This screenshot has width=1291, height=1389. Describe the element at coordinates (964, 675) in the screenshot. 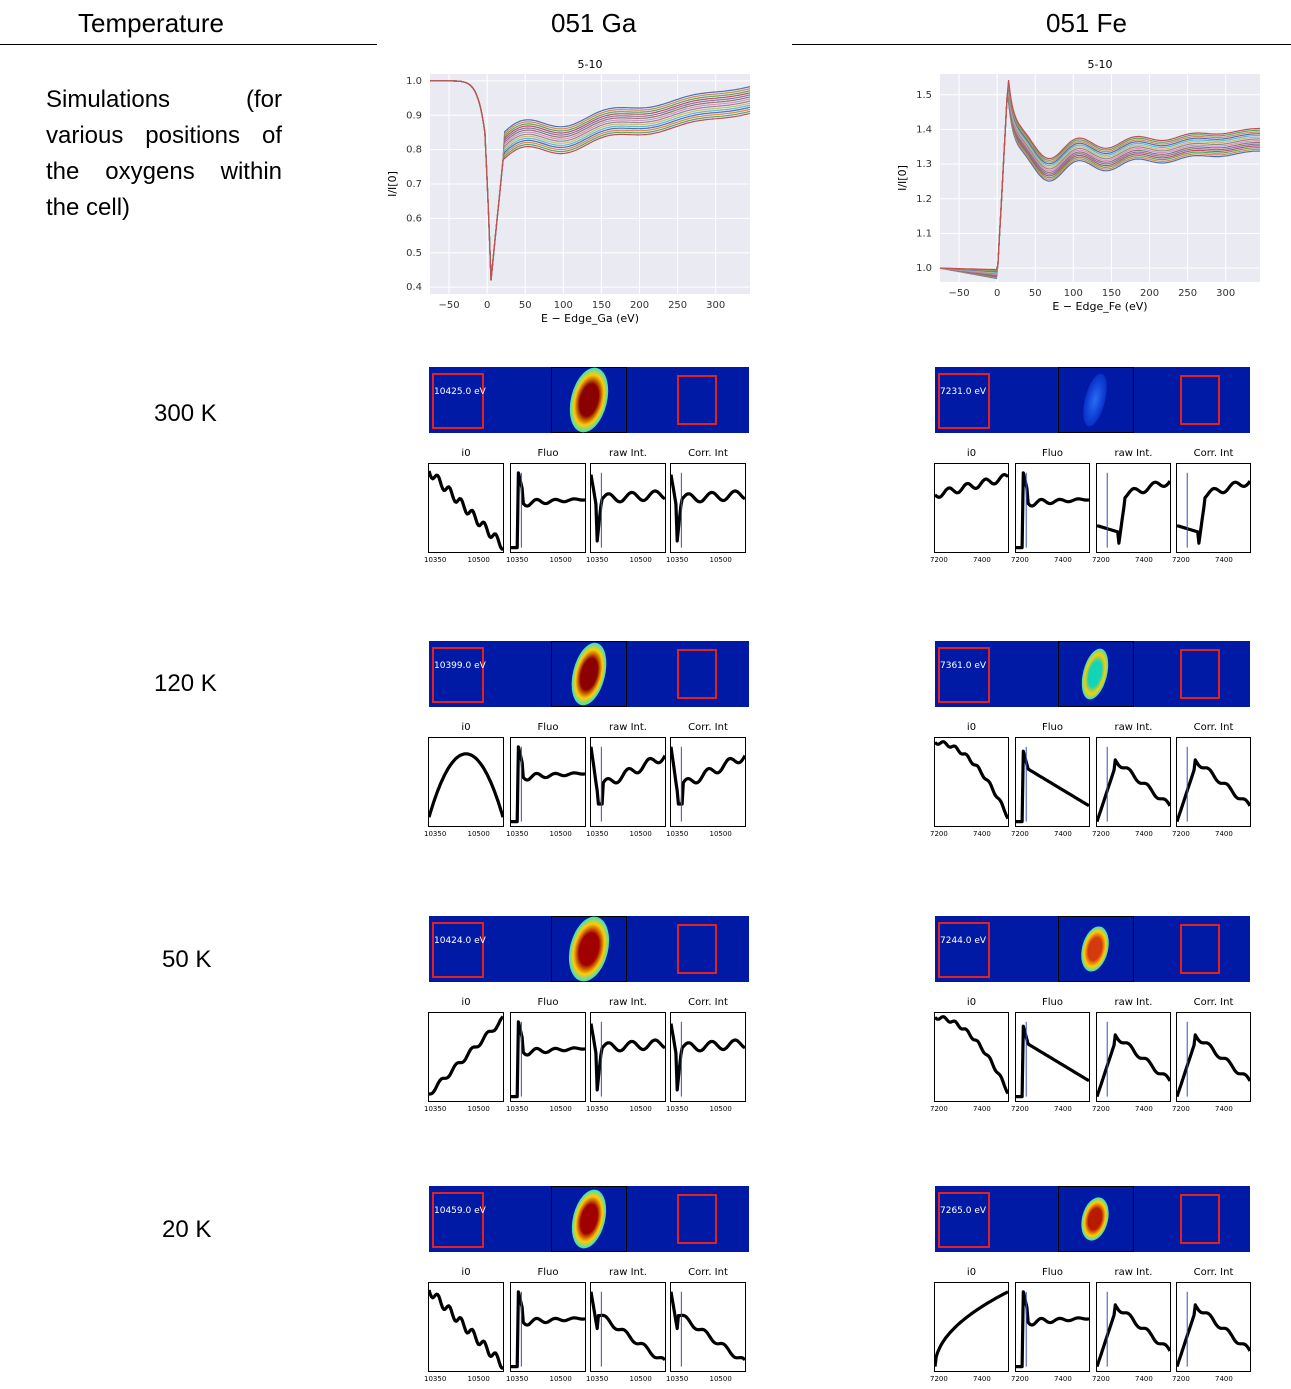

I see `roi-left-box` at that location.